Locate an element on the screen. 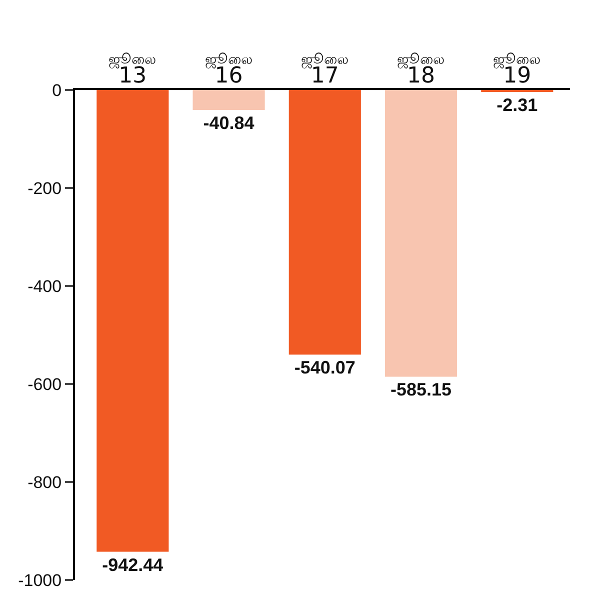 Image resolution: width=600 pixels, height=600 pixels. data-label: -585.15 is located at coordinates (421, 390).